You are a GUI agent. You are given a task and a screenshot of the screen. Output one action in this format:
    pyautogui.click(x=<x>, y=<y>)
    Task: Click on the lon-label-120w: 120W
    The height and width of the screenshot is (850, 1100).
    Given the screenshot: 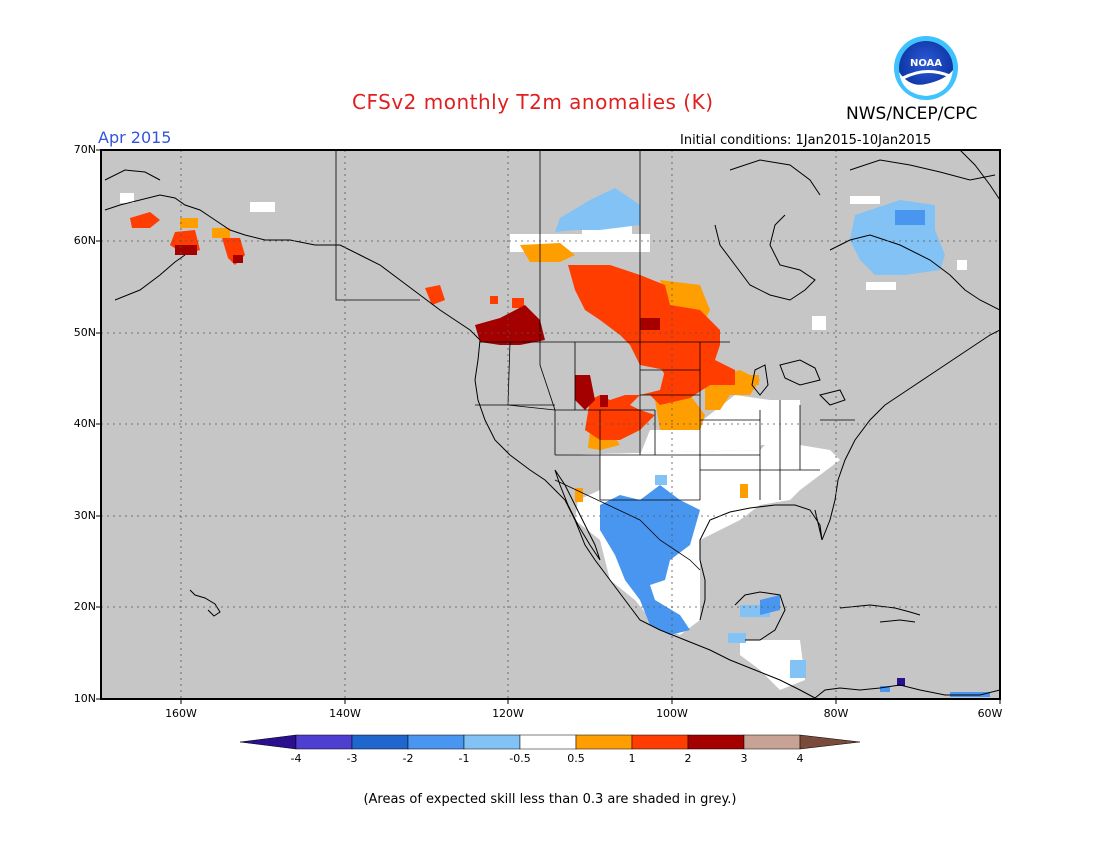 What is the action you would take?
    pyautogui.click(x=508, y=713)
    